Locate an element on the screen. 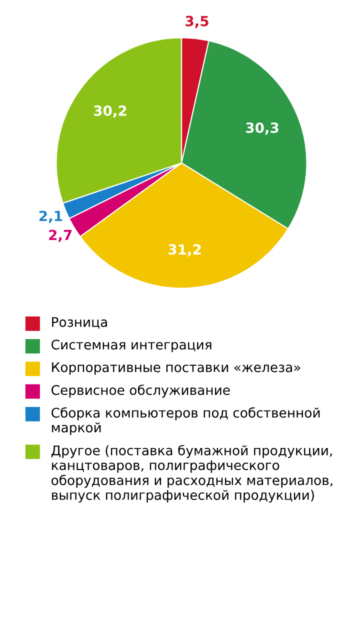  data-label: 3,5 is located at coordinates (197, 22).